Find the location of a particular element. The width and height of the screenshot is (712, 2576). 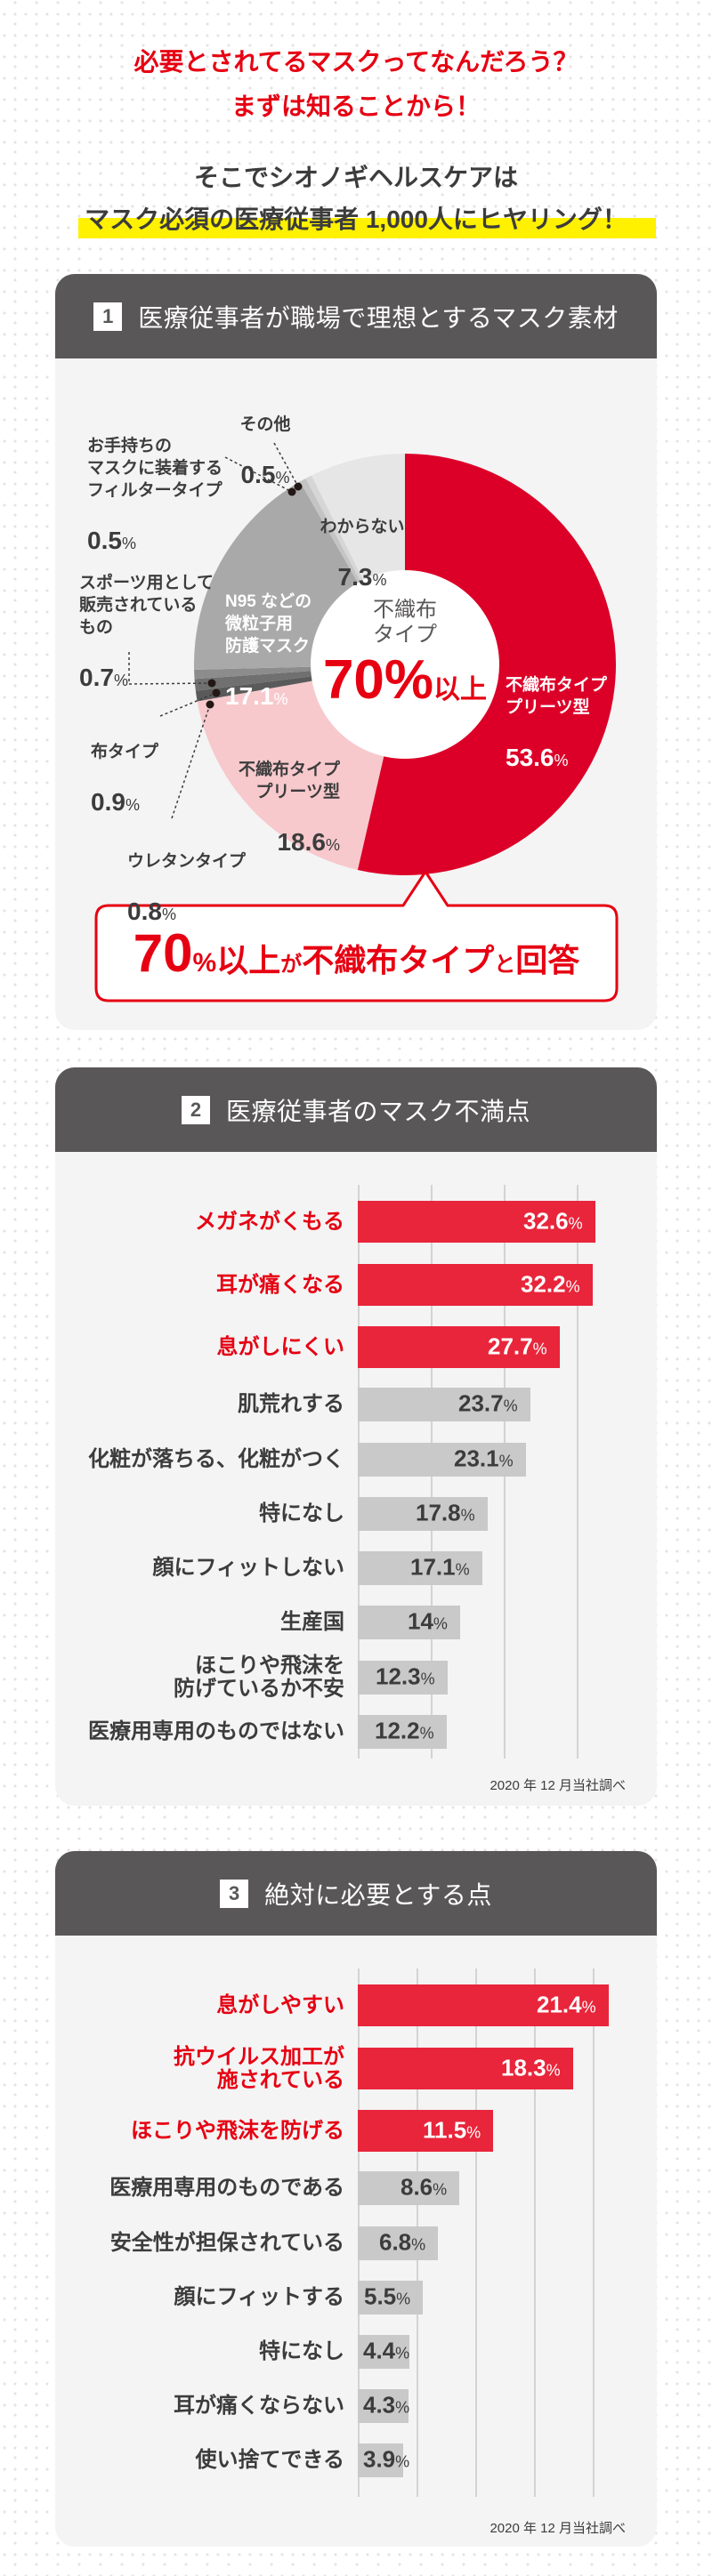

slice-value: 0.5% is located at coordinates (155, 542).